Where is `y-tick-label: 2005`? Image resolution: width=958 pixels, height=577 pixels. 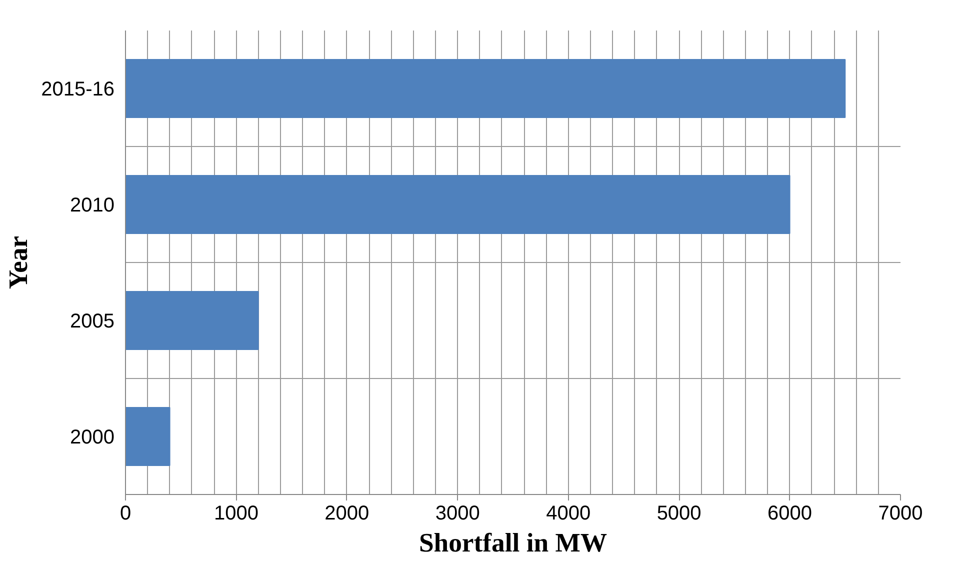
y-tick-label: 2005 is located at coordinates (92, 321).